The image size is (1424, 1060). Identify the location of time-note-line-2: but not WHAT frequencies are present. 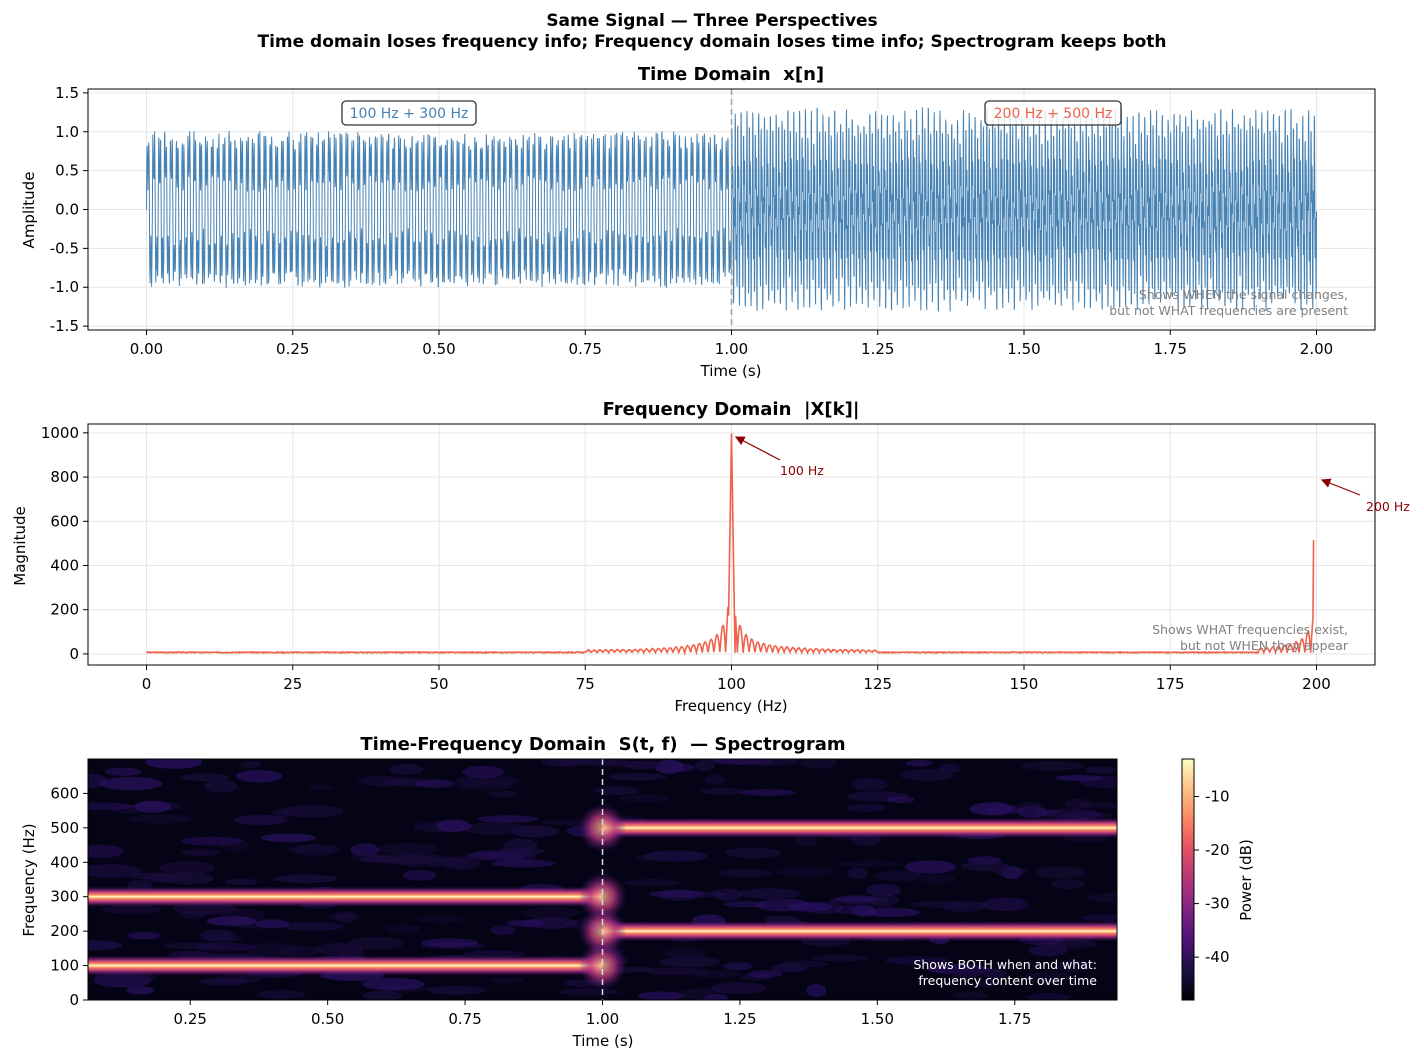
(1228, 310).